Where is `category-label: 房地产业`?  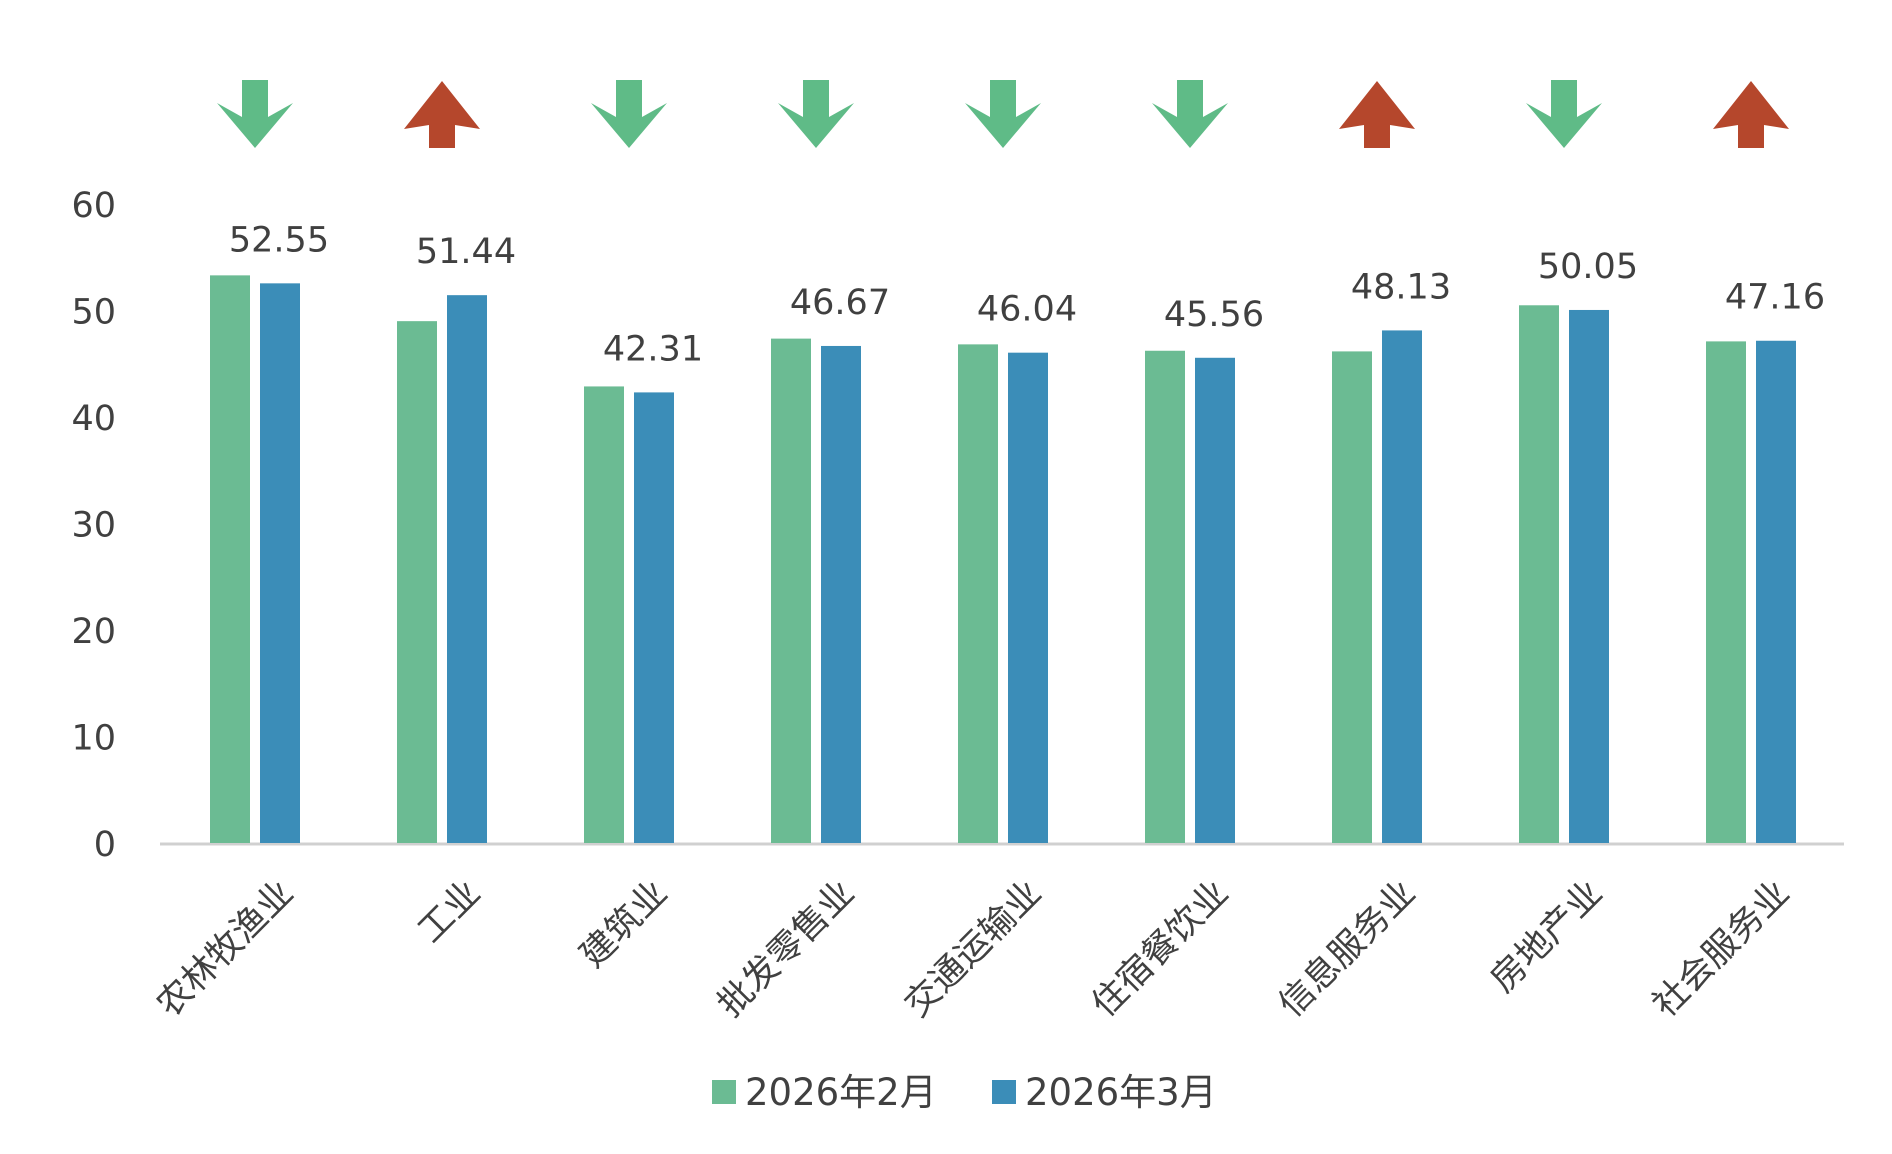 category-label: 房地产业 is located at coordinates (1546, 936).